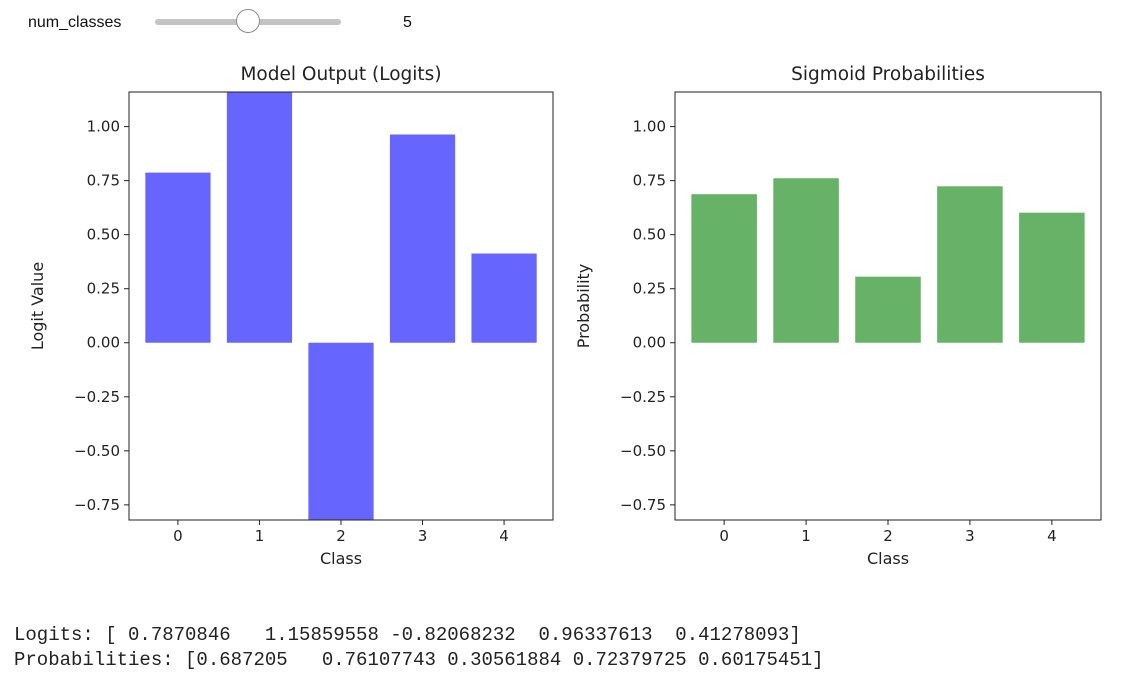 Image resolution: width=1124 pixels, height=692 pixels. I want to click on chart2-ylabel: Probability, so click(583, 306).